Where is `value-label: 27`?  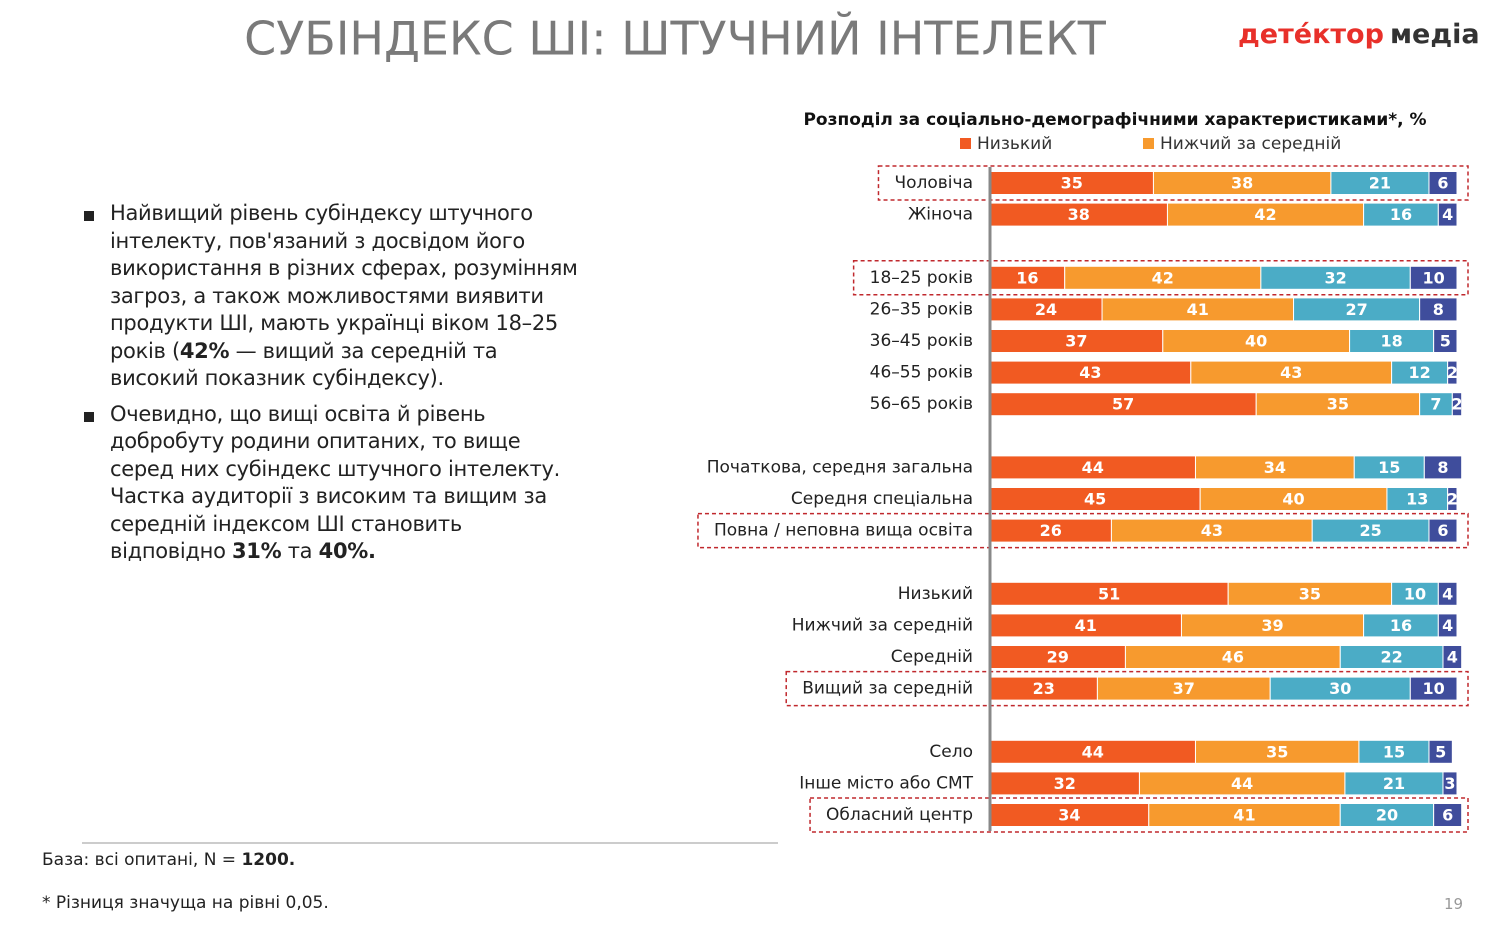 value-label: 27 is located at coordinates (1356, 309).